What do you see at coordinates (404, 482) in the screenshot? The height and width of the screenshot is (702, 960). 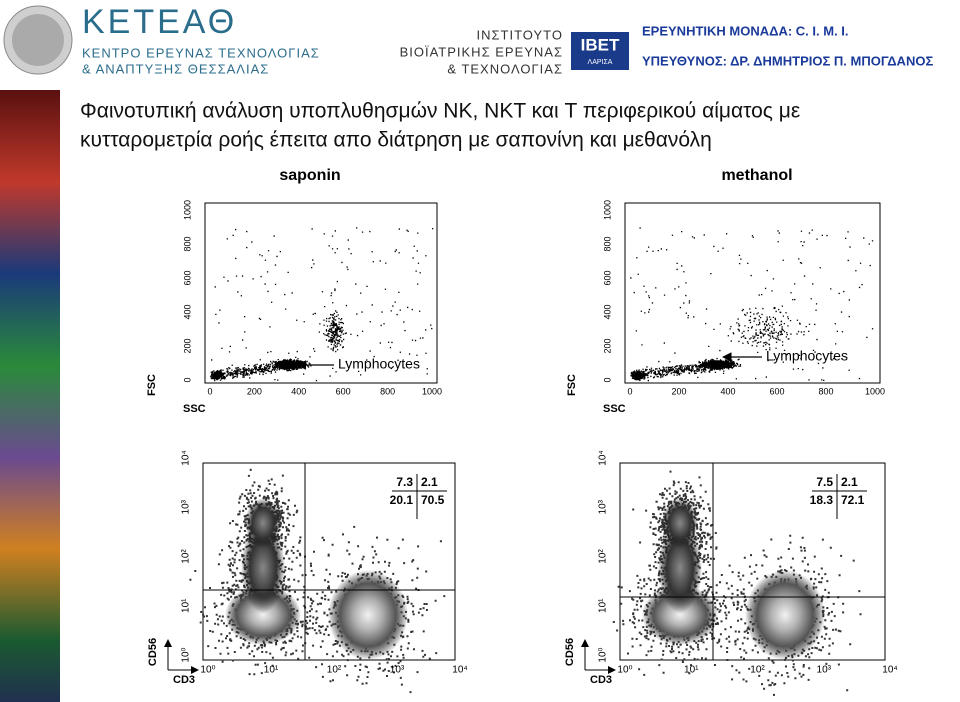 I see `quadrant-value: 7.3` at bounding box center [404, 482].